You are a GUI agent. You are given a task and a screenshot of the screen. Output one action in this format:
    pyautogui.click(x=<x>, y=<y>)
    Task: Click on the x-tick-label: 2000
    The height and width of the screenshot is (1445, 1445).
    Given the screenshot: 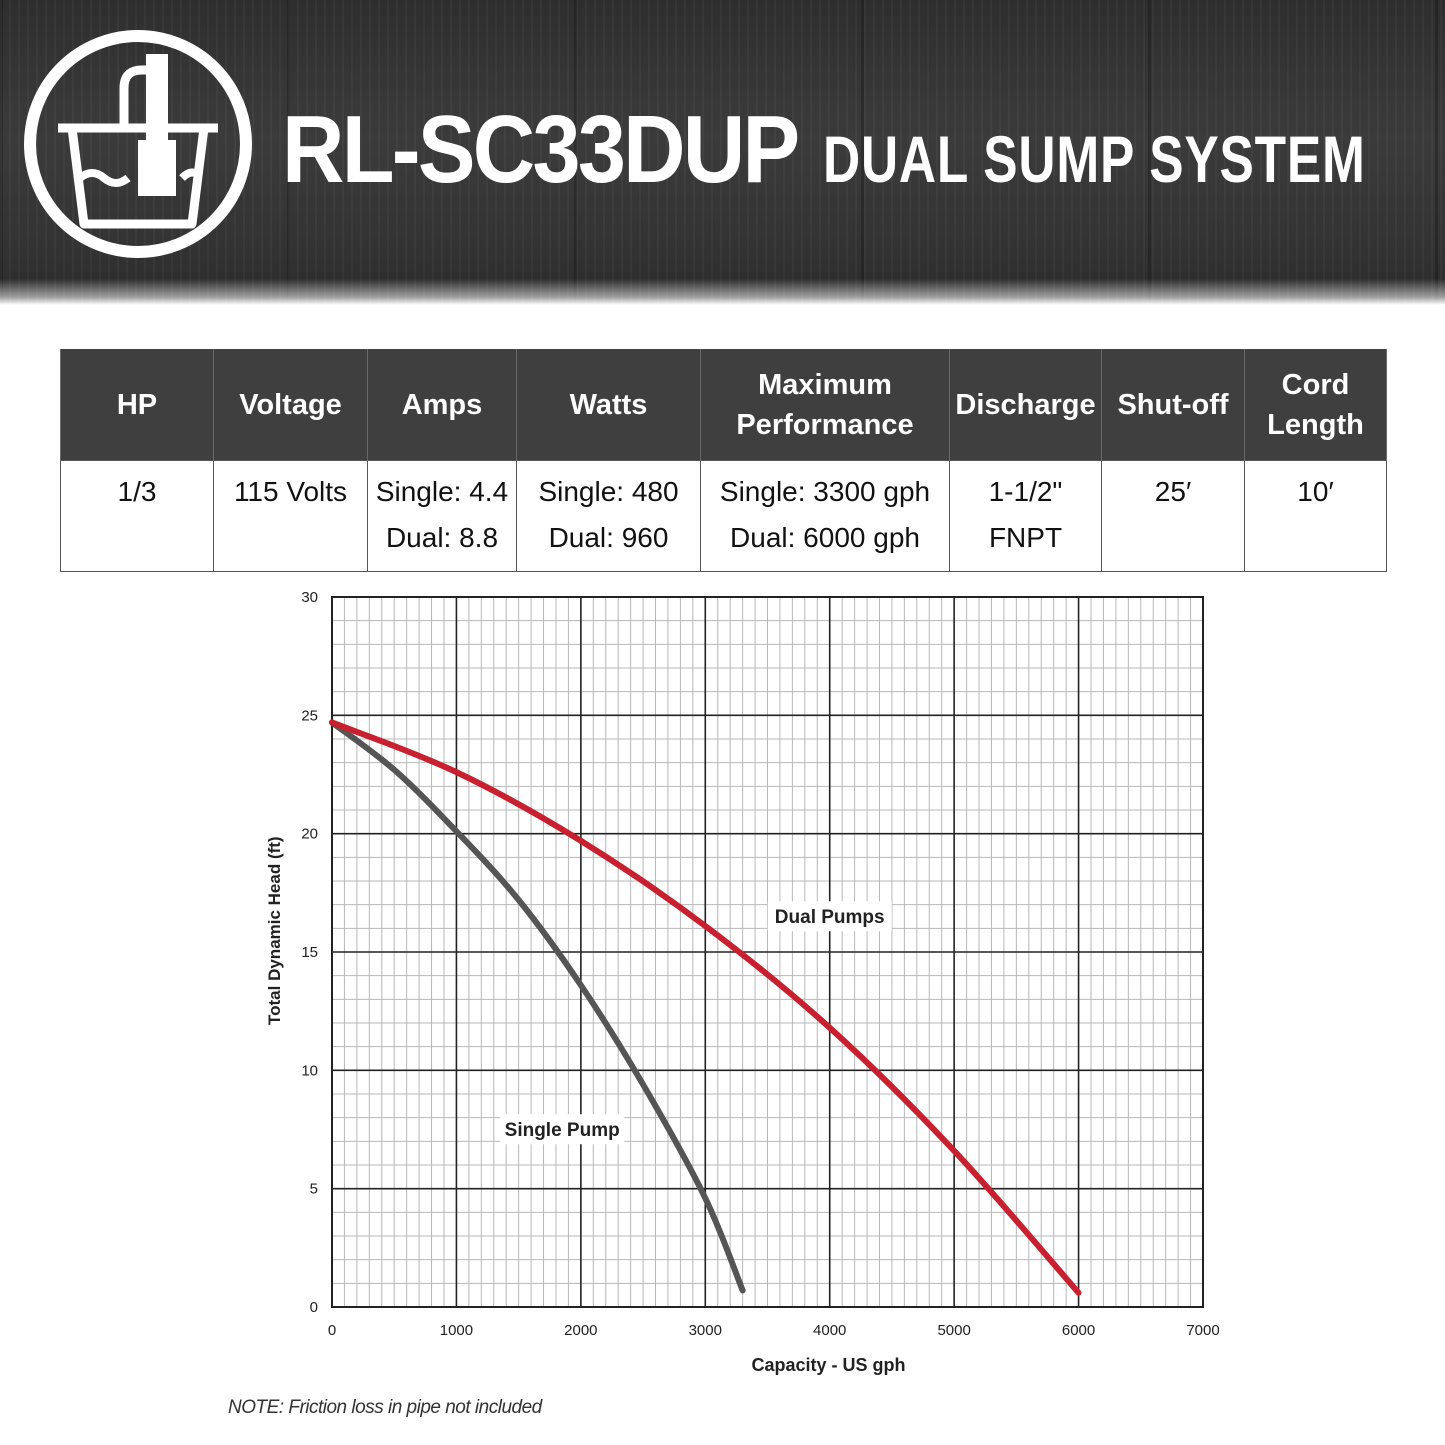 What is the action you would take?
    pyautogui.click(x=580, y=1330)
    